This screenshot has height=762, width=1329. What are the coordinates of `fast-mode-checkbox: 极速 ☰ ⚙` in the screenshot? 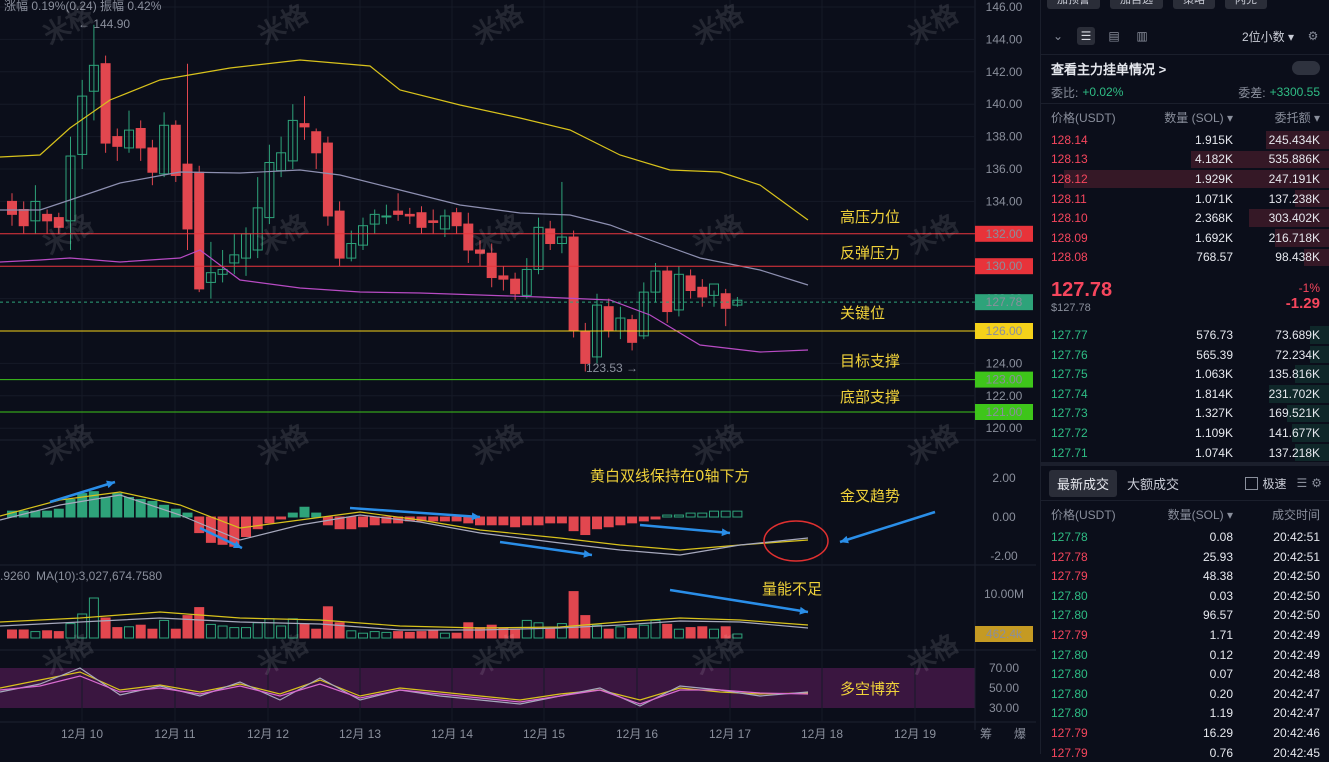 It's located at (1283, 483).